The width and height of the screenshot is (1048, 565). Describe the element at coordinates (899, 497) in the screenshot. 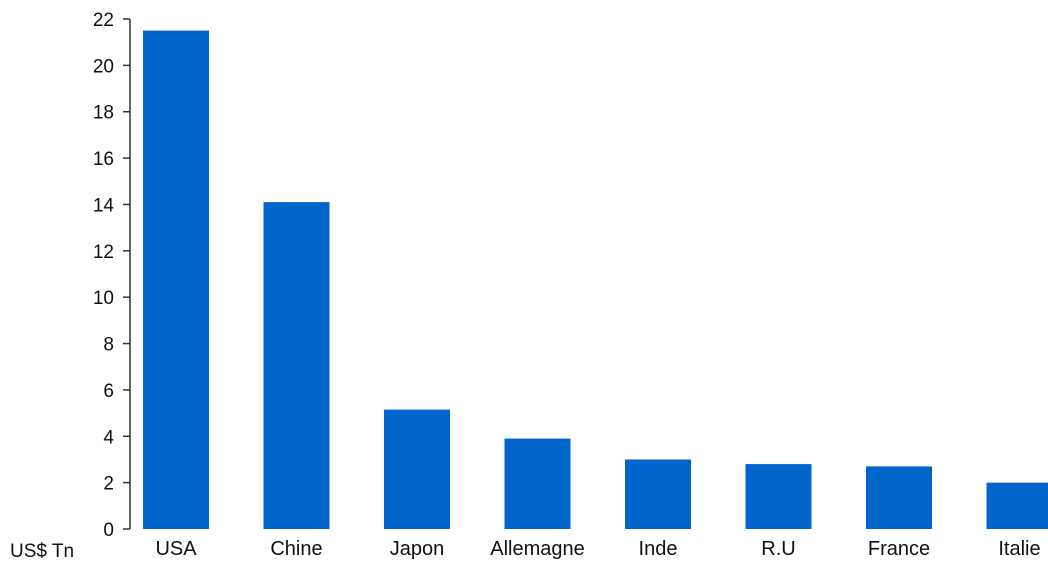

I see `bar-france` at that location.